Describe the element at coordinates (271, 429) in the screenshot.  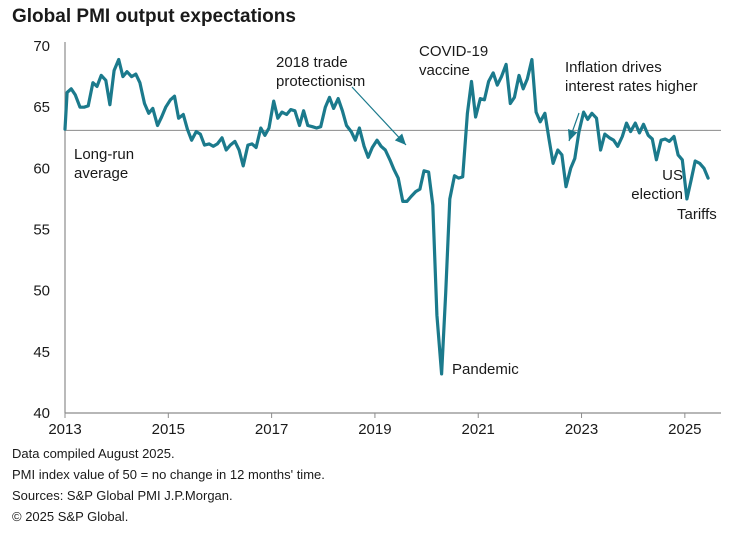
I see `x-tick-label: 2017` at that location.